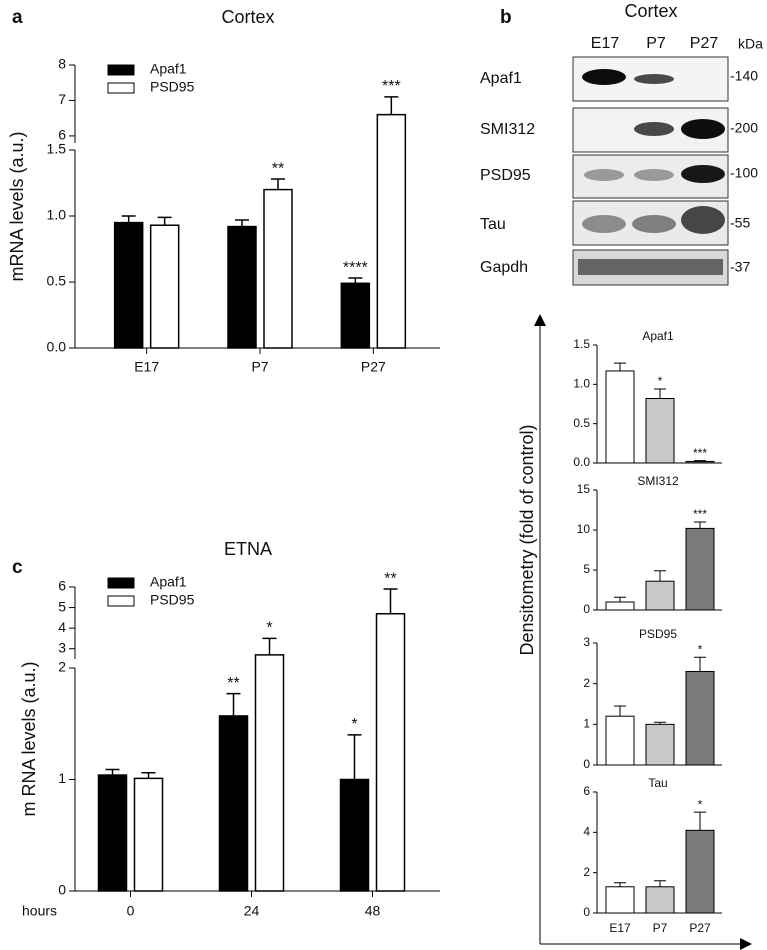 The width and height of the screenshot is (767, 950). I want to click on y-tick-label: 0.5, so click(57, 281).